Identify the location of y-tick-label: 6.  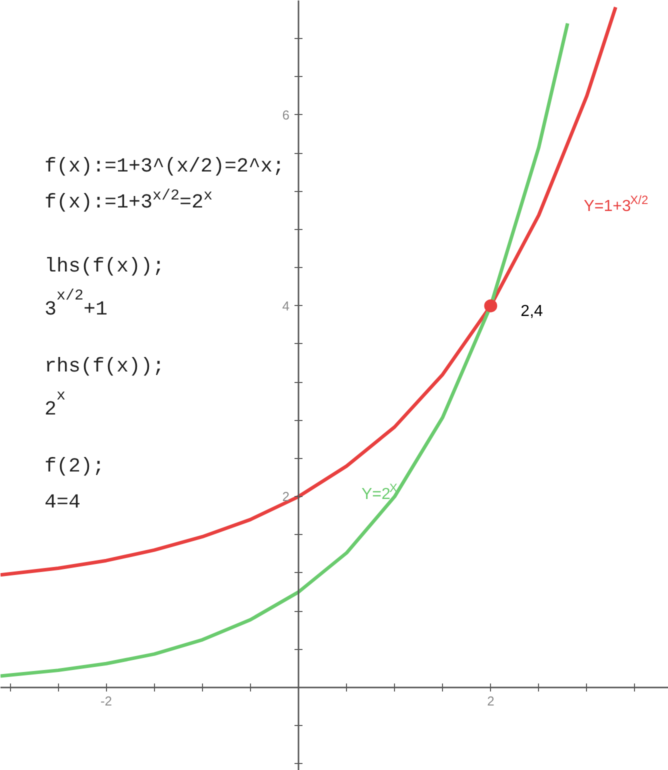
(286, 115).